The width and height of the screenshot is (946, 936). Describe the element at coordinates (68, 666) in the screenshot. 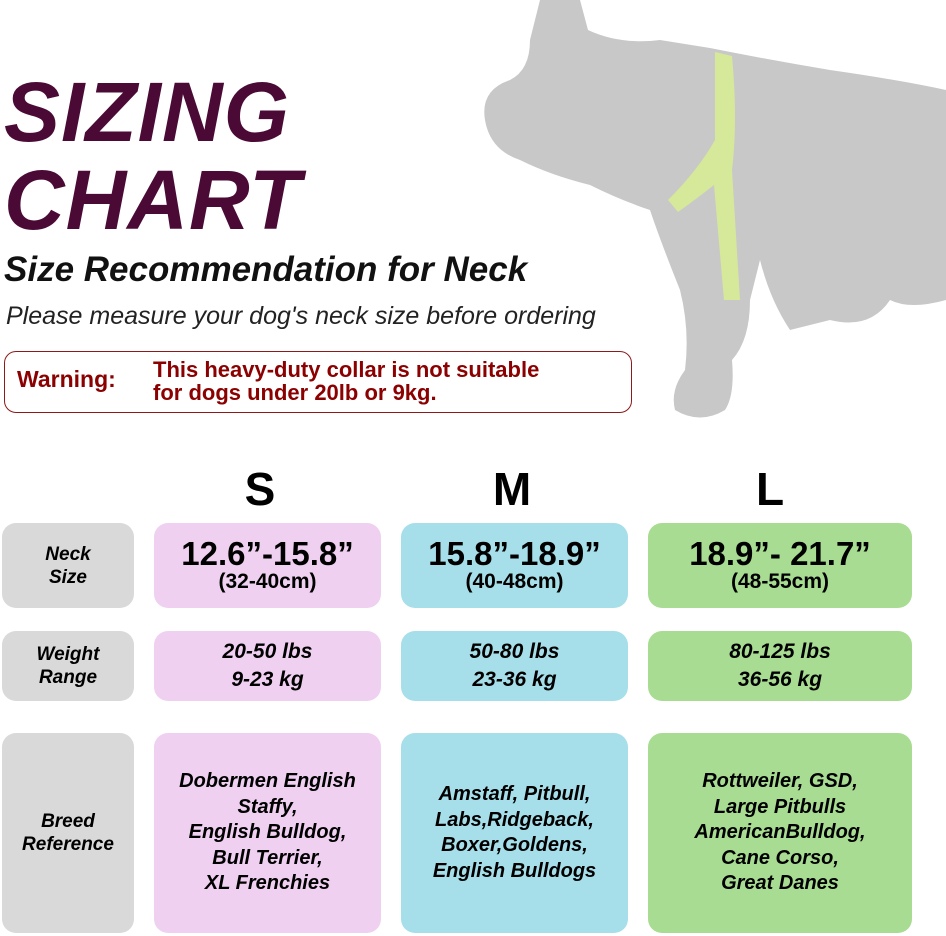

I see `row-label-weight-range: Weight Range` at that location.